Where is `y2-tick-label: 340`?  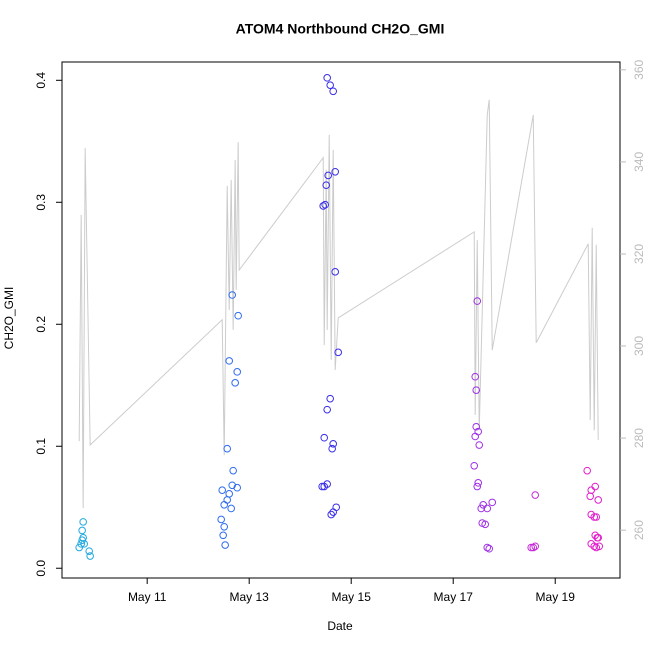 y2-tick-label: 340 is located at coordinates (639, 162).